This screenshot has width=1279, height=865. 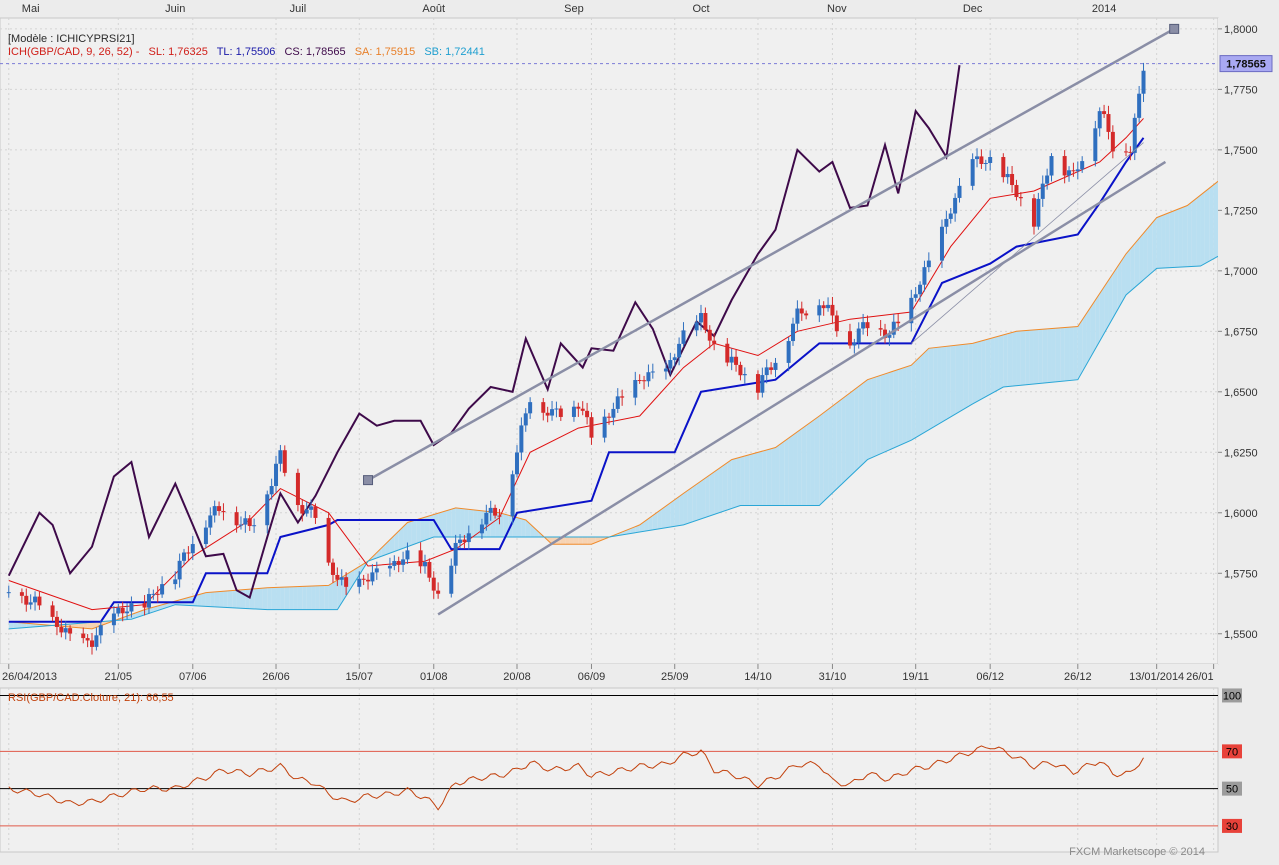 I want to click on price-axis, so click(x=1248, y=341).